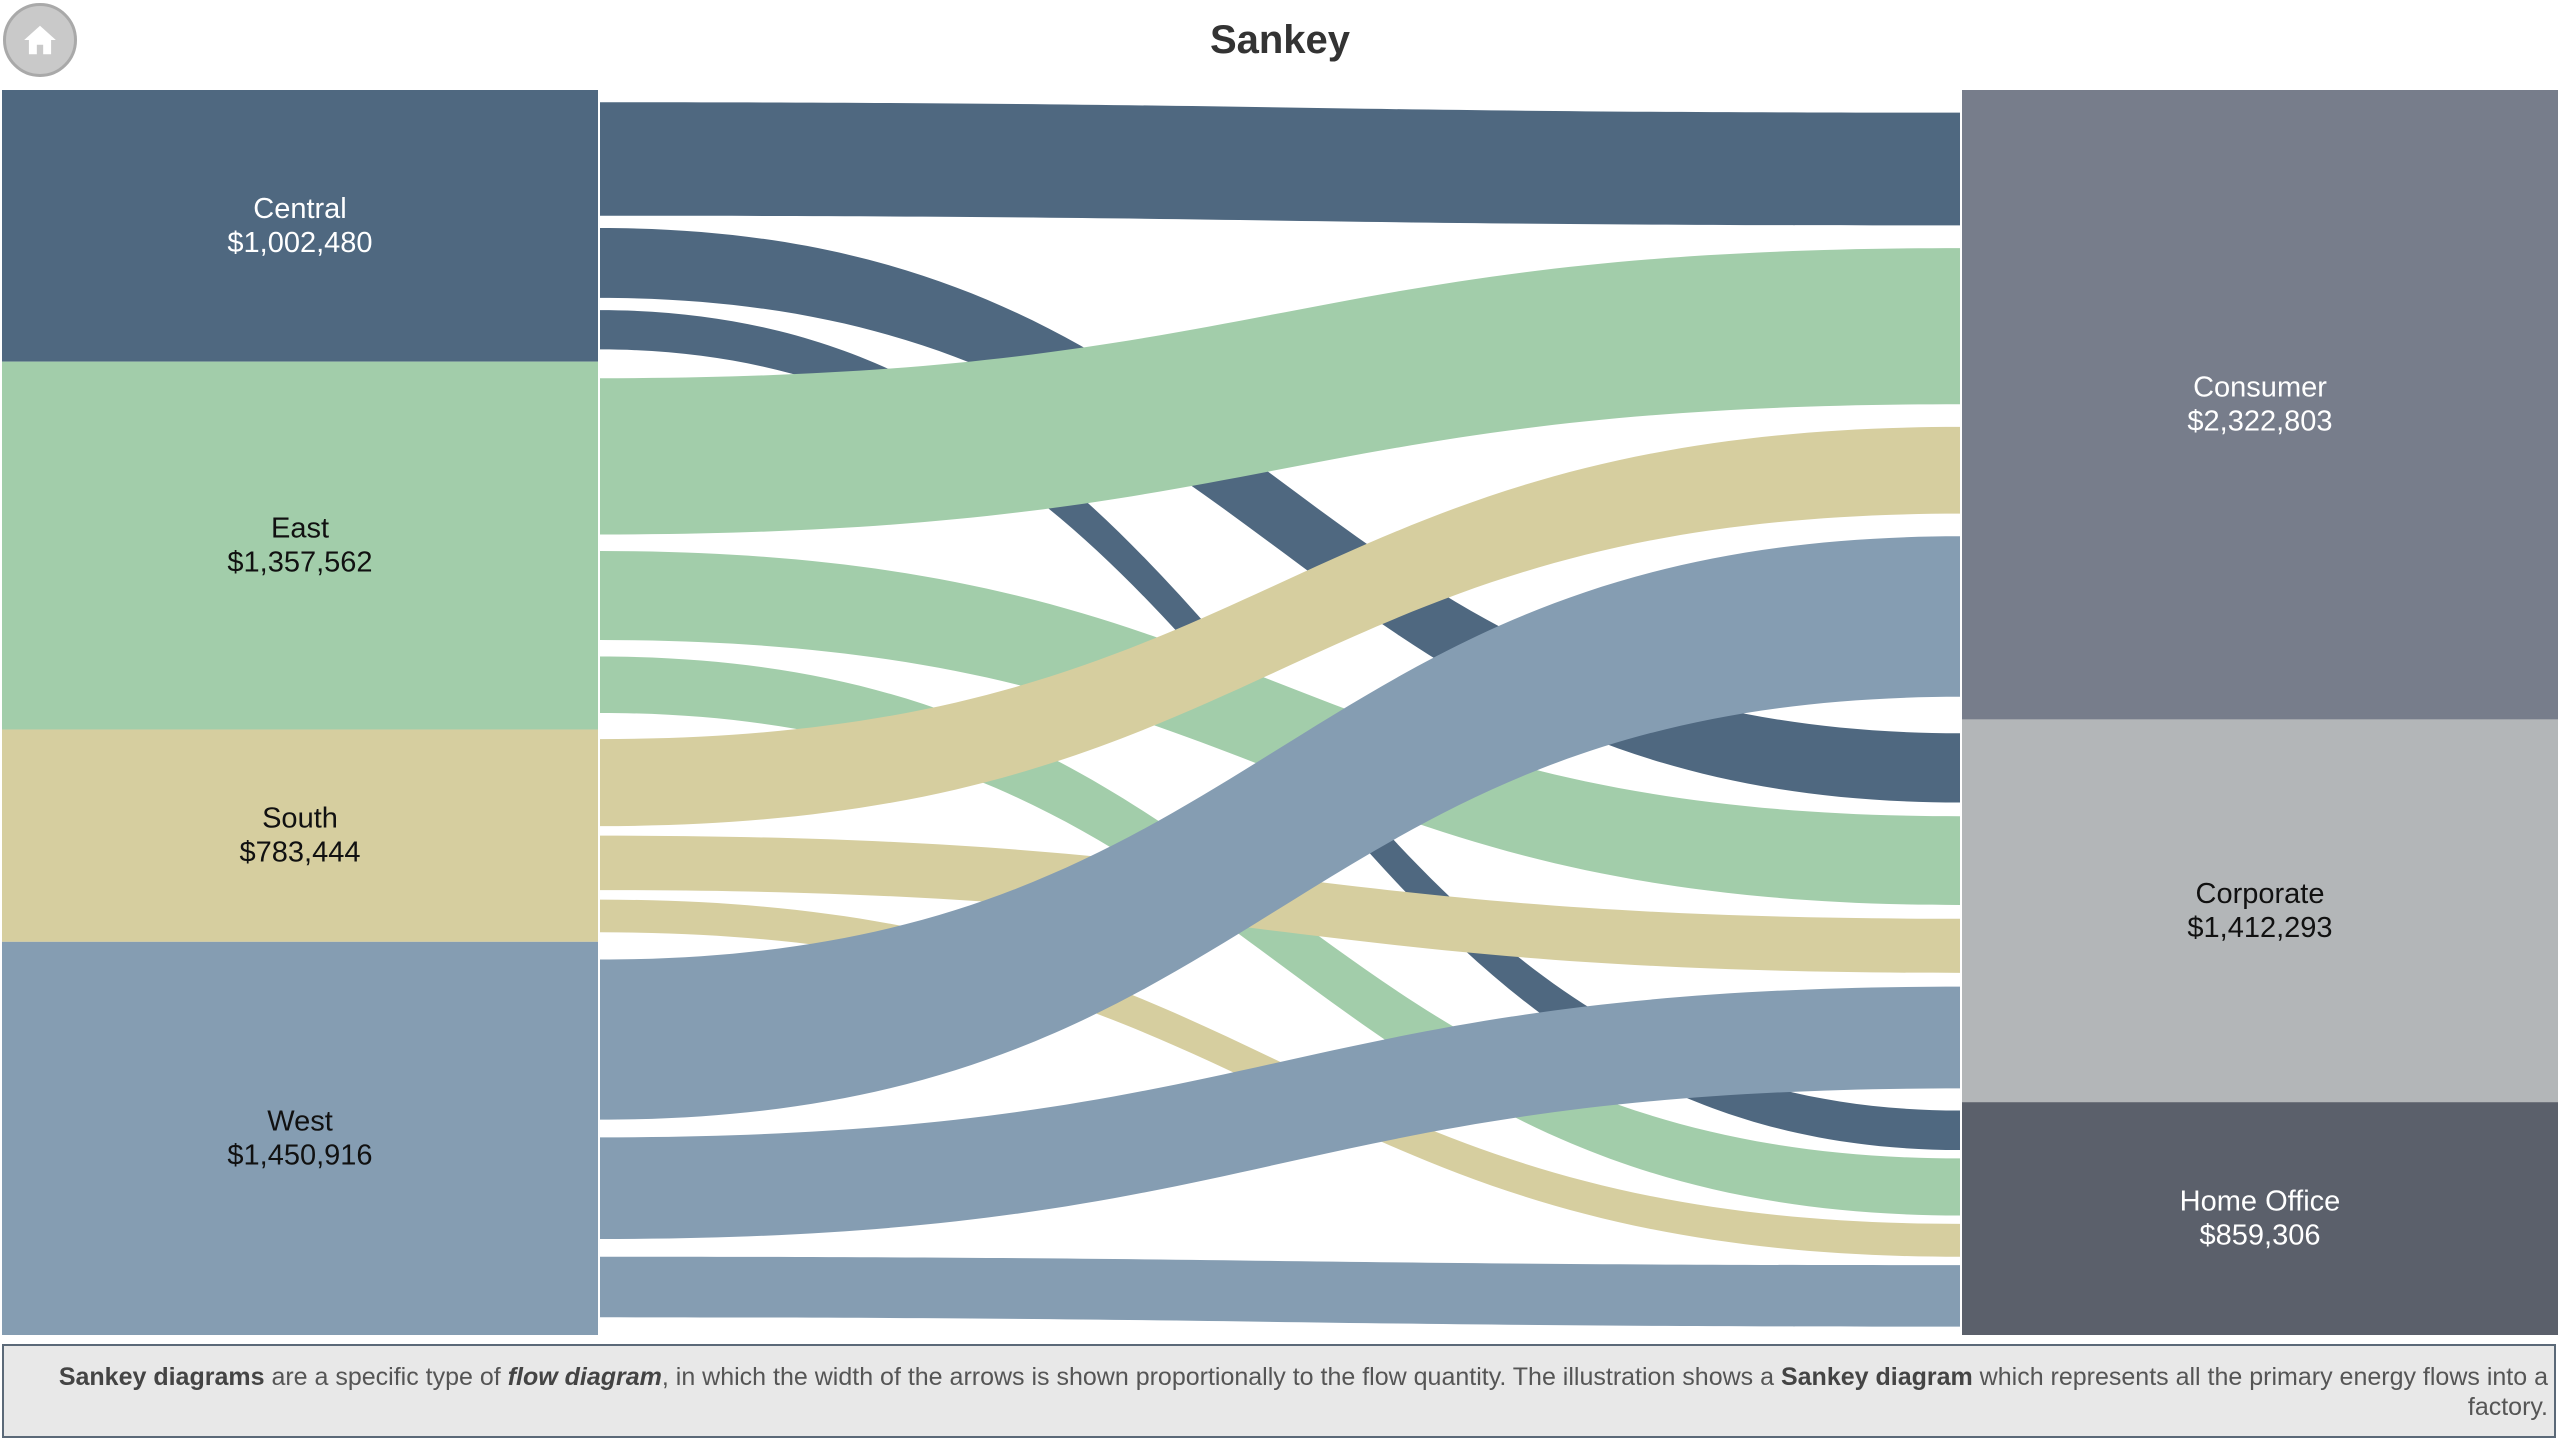 The width and height of the screenshot is (2560, 1440). I want to click on link-east-corporate, so click(1280, 728).